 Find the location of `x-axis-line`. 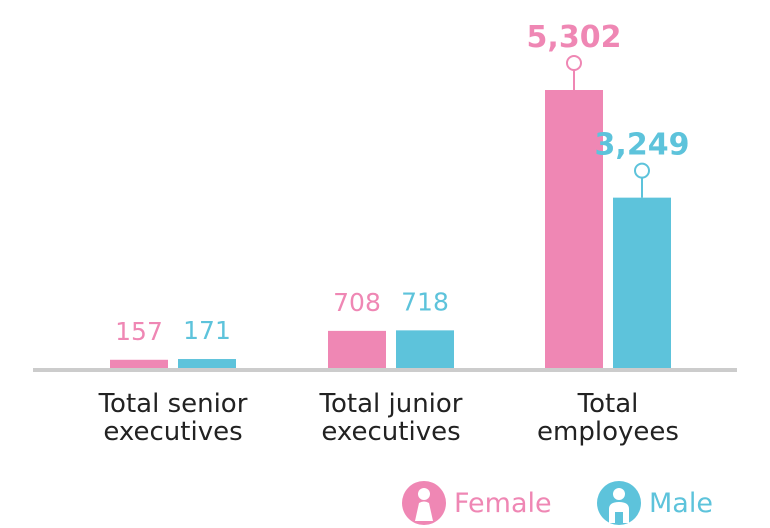

x-axis-line is located at coordinates (385, 370).